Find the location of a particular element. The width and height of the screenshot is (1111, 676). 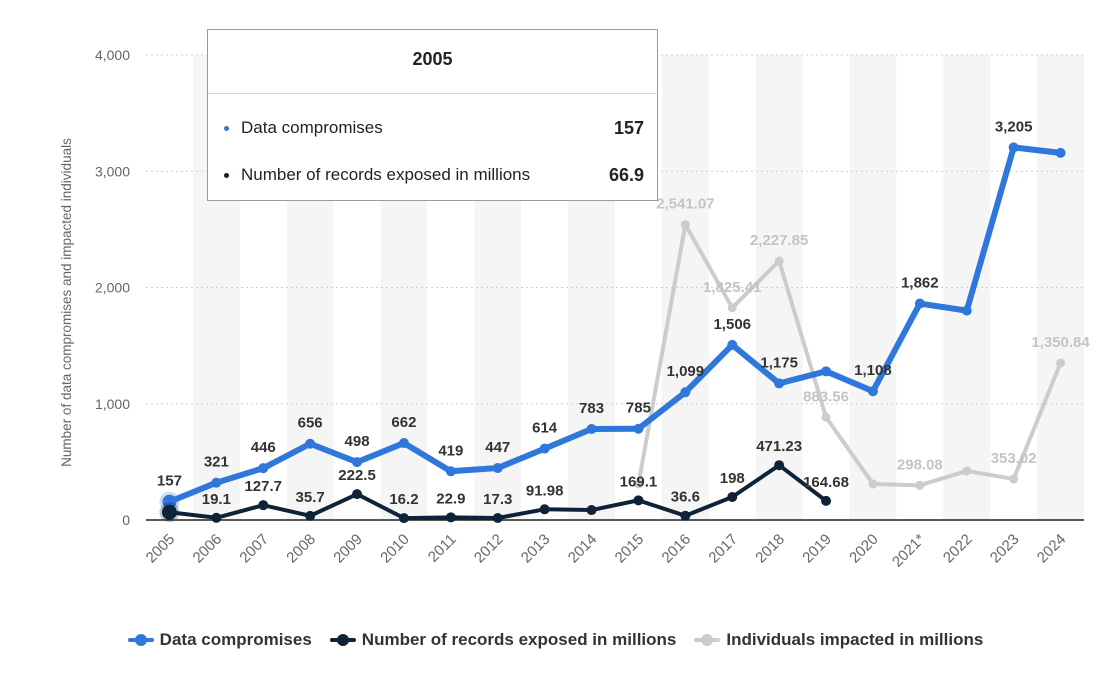

x-tick-label: 2021* is located at coordinates (909, 551).